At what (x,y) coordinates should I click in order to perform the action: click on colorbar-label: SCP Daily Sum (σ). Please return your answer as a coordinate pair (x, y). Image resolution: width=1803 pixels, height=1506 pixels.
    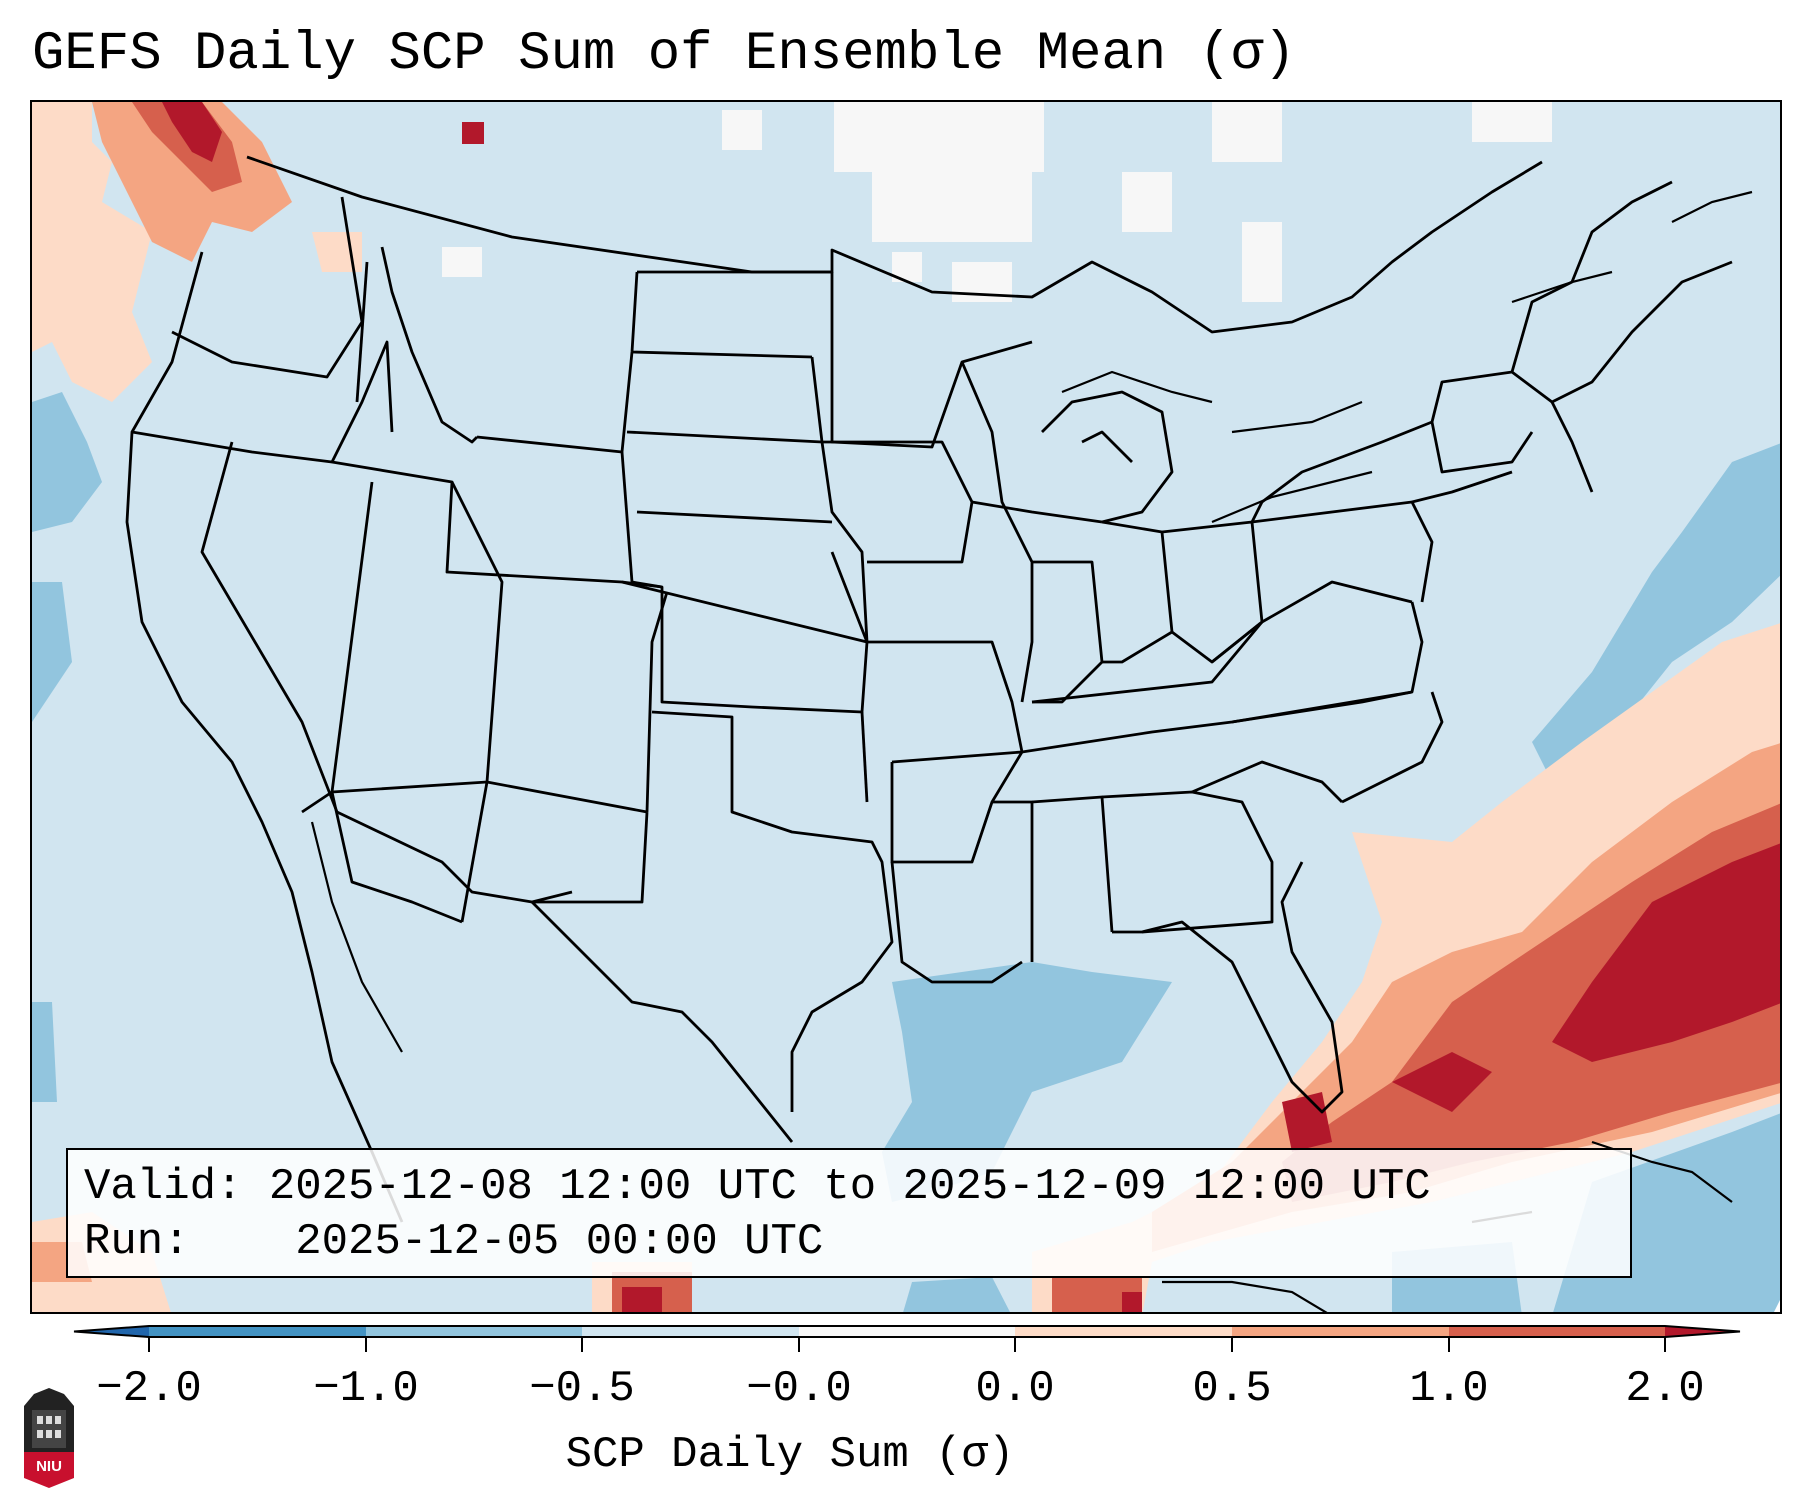
    Looking at the image, I should click on (790, 1455).